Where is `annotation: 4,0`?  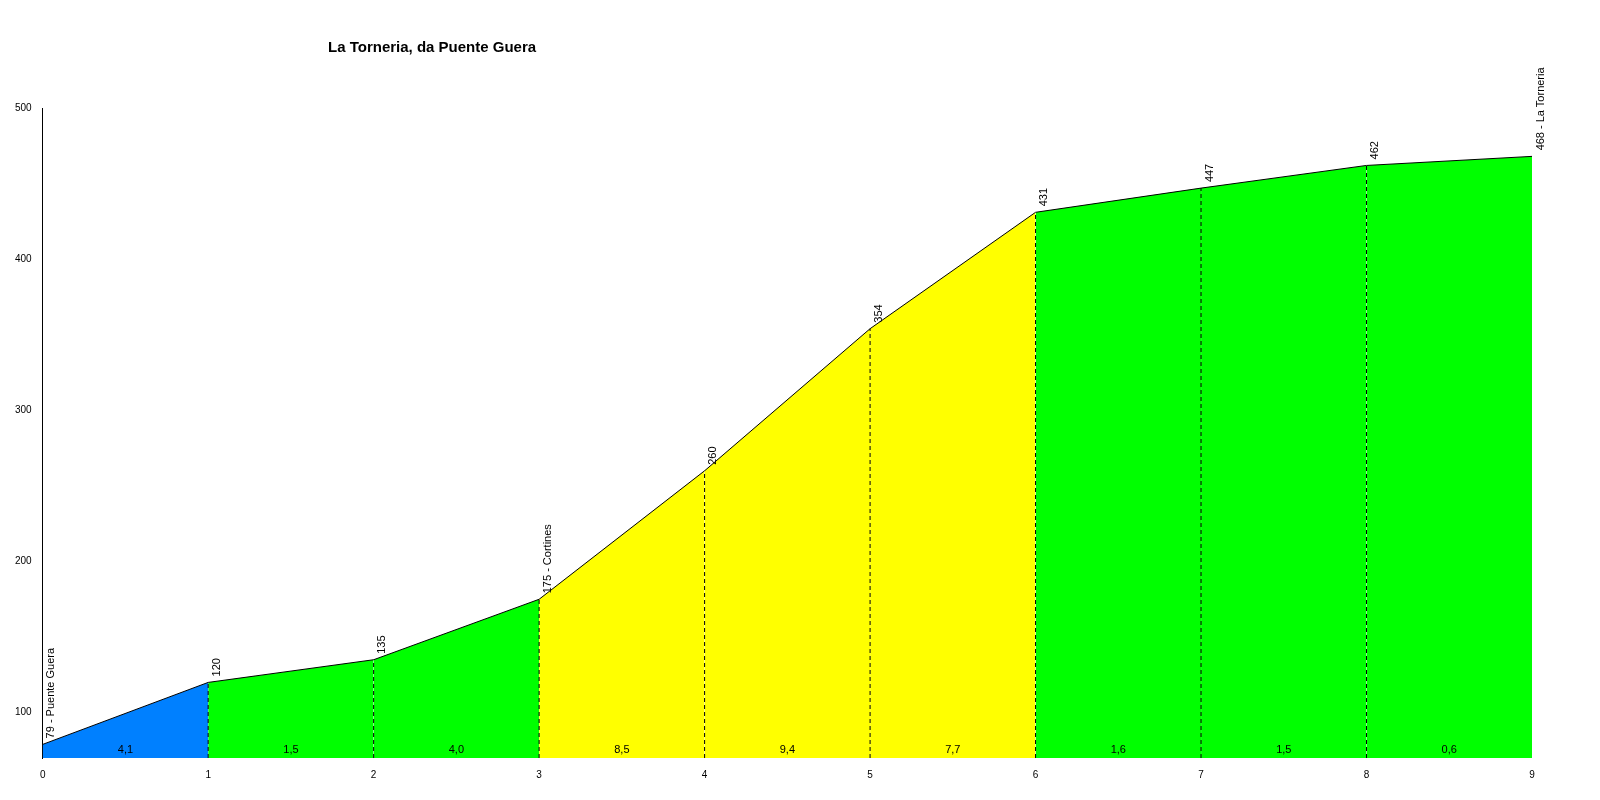 annotation: 4,0 is located at coordinates (456, 748).